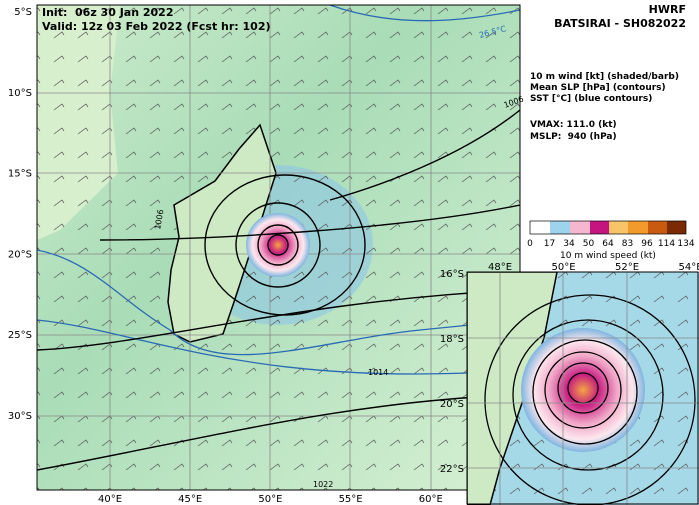 This screenshot has width=699, height=505. I want to click on colorbar-tick: 17, so click(549, 244).